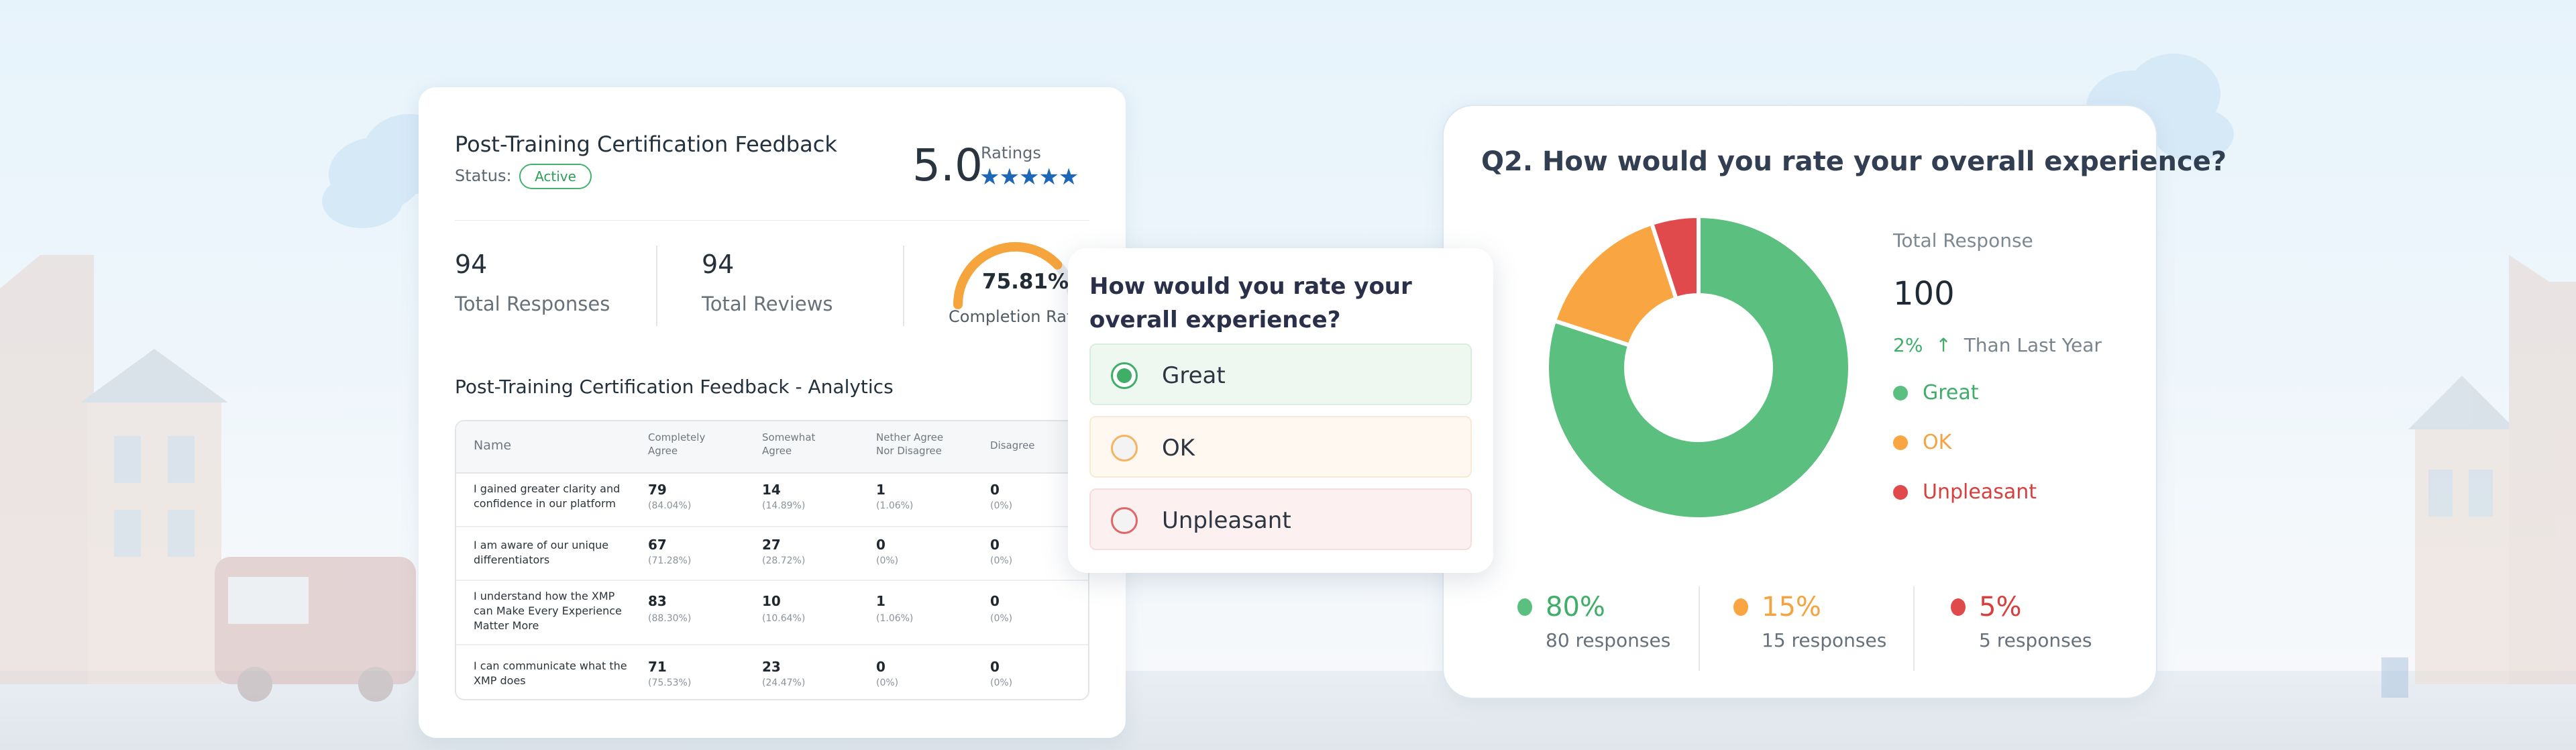 This screenshot has width=2576, height=750. Describe the element at coordinates (947, 165) in the screenshot. I see `rating-value: 5.0` at that location.